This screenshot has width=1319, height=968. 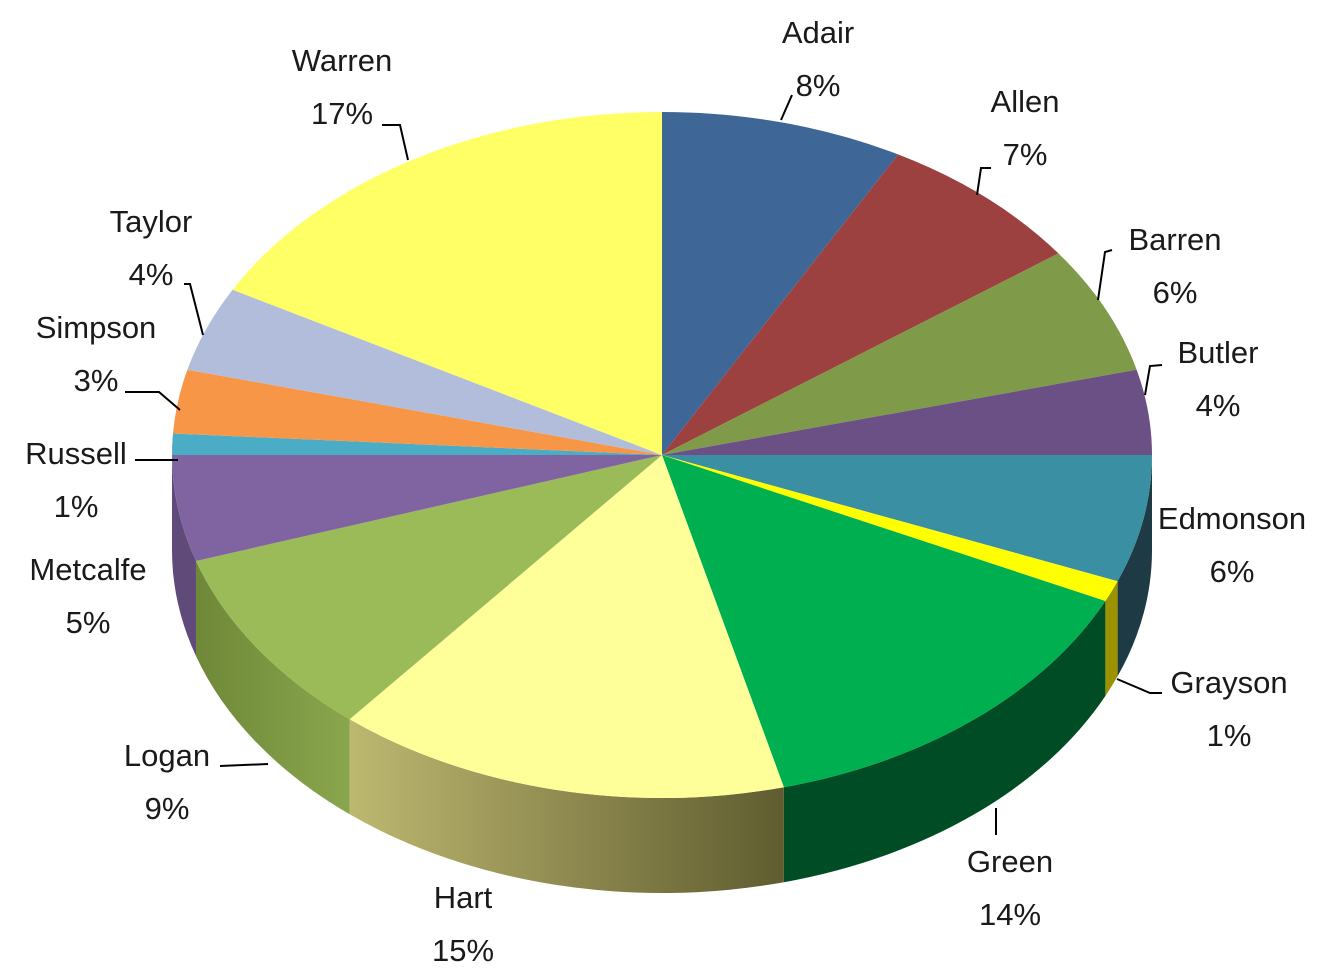 What do you see at coordinates (1025, 101) in the screenshot?
I see `data-label-name-allen: Allen` at bounding box center [1025, 101].